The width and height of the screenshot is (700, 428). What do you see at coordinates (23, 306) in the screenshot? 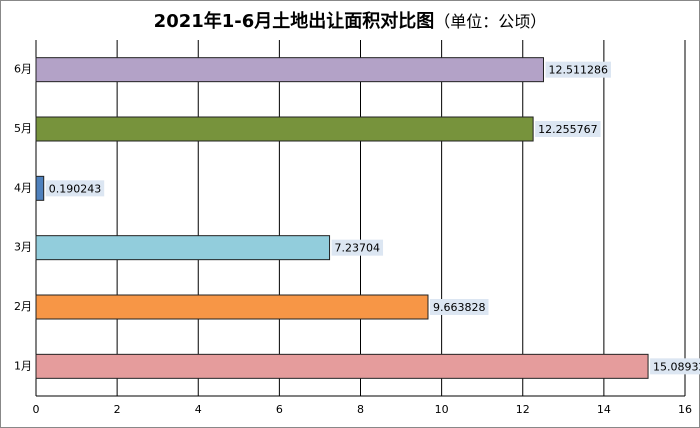
I see `y-tick-label: 2月` at bounding box center [23, 306].